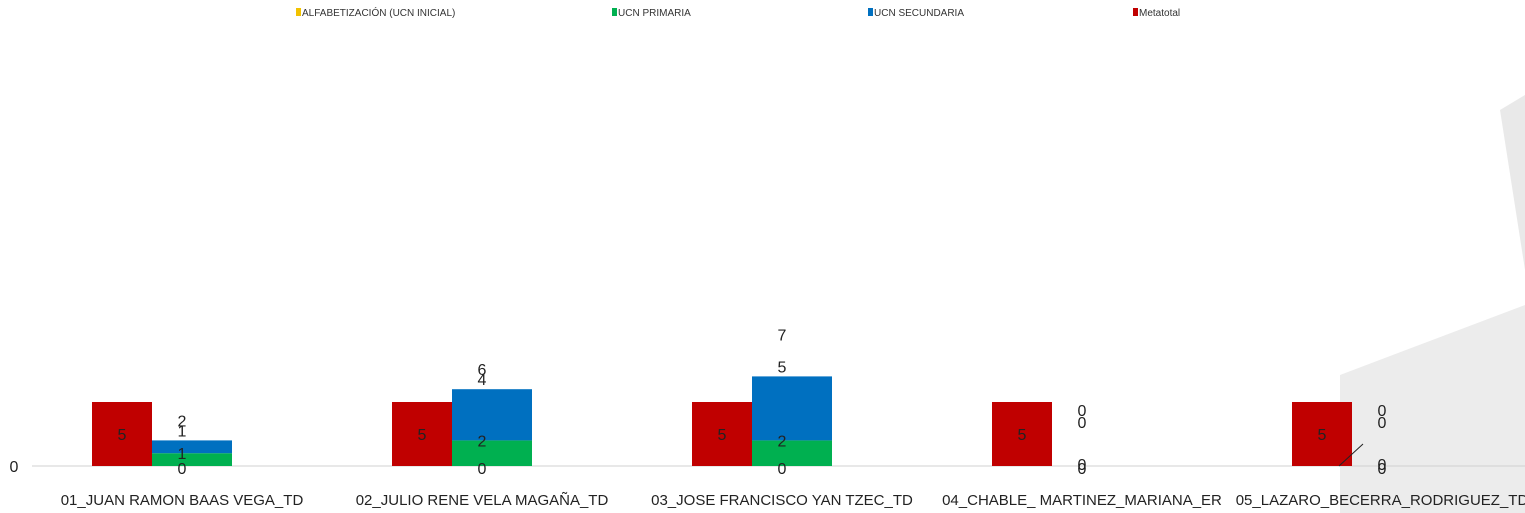  I want to click on x-tick-label: 04_CHABLE_ MARTINEZ_MARIANA_ER, so click(1082, 500).